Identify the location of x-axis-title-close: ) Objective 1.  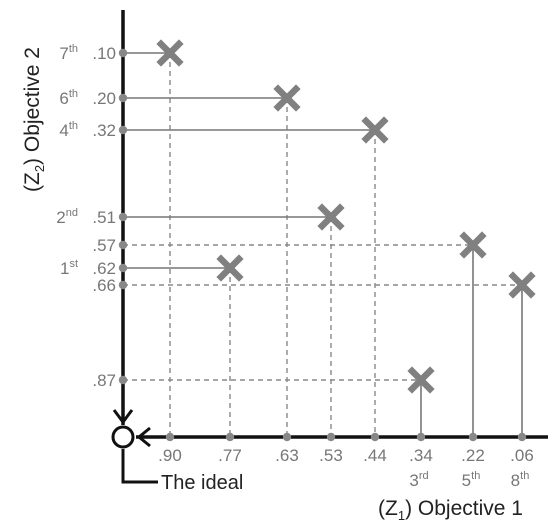
(464, 508).